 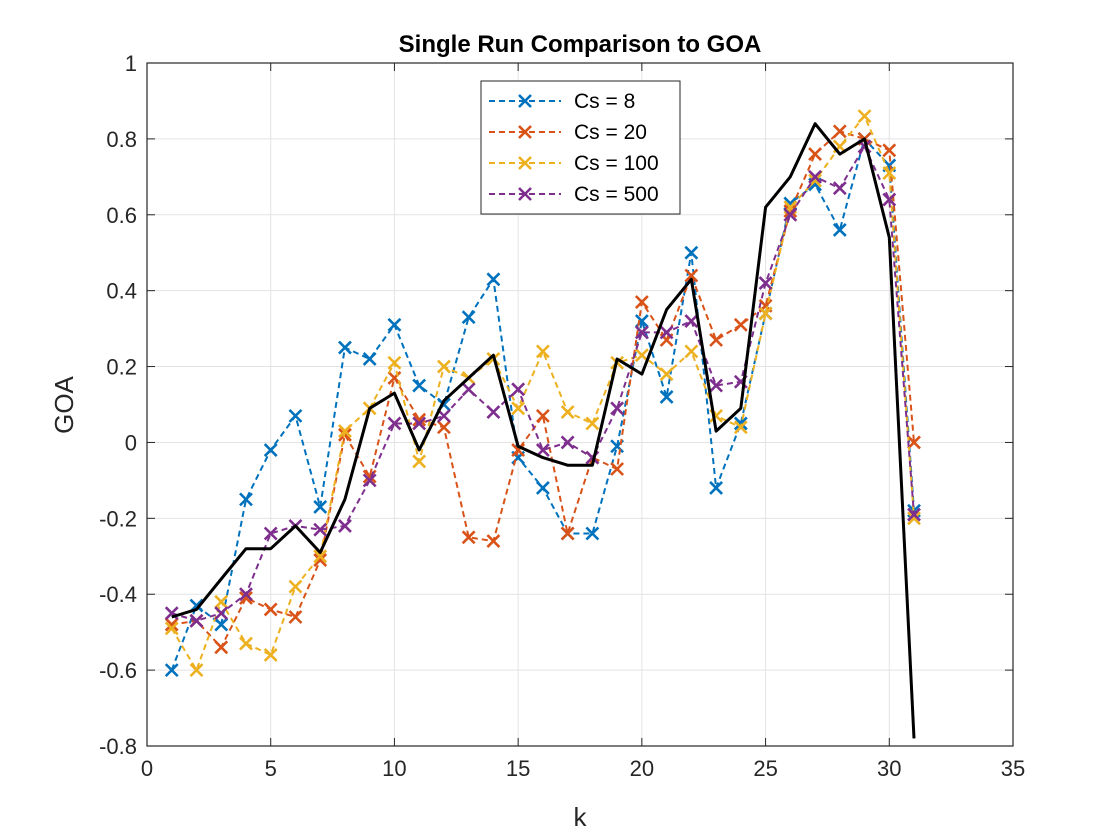 I want to click on legend-entry: Cs = 100, so click(x=574, y=163).